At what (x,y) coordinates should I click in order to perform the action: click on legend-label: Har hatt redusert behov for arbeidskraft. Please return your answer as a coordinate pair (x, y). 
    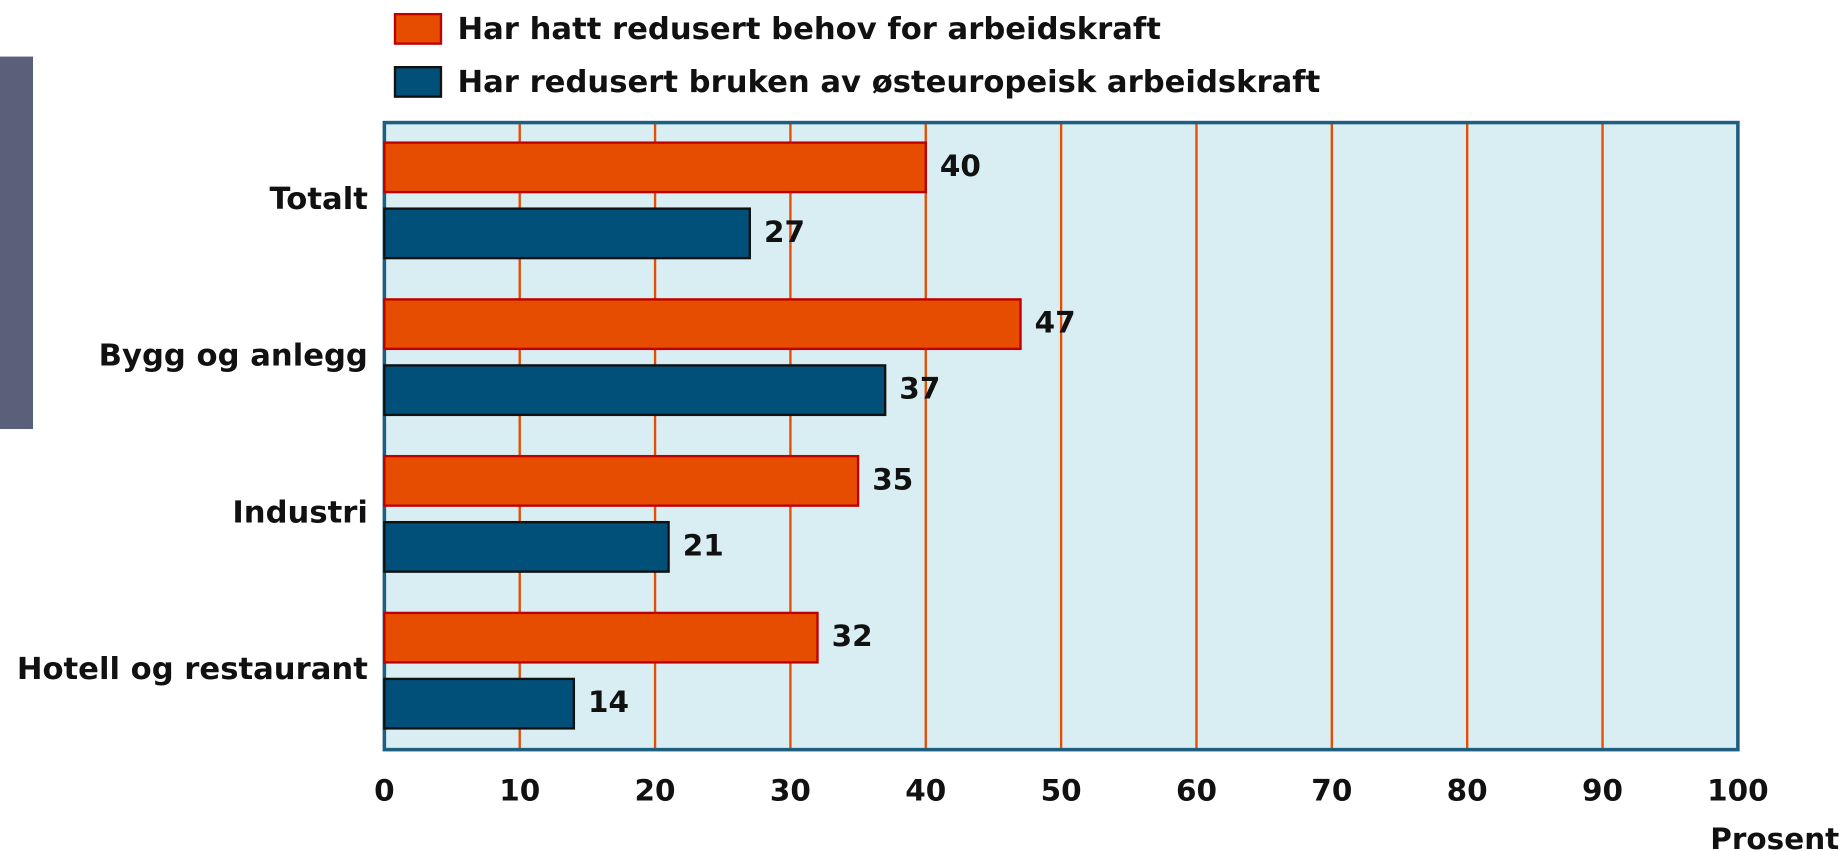
    Looking at the image, I should click on (808, 29).